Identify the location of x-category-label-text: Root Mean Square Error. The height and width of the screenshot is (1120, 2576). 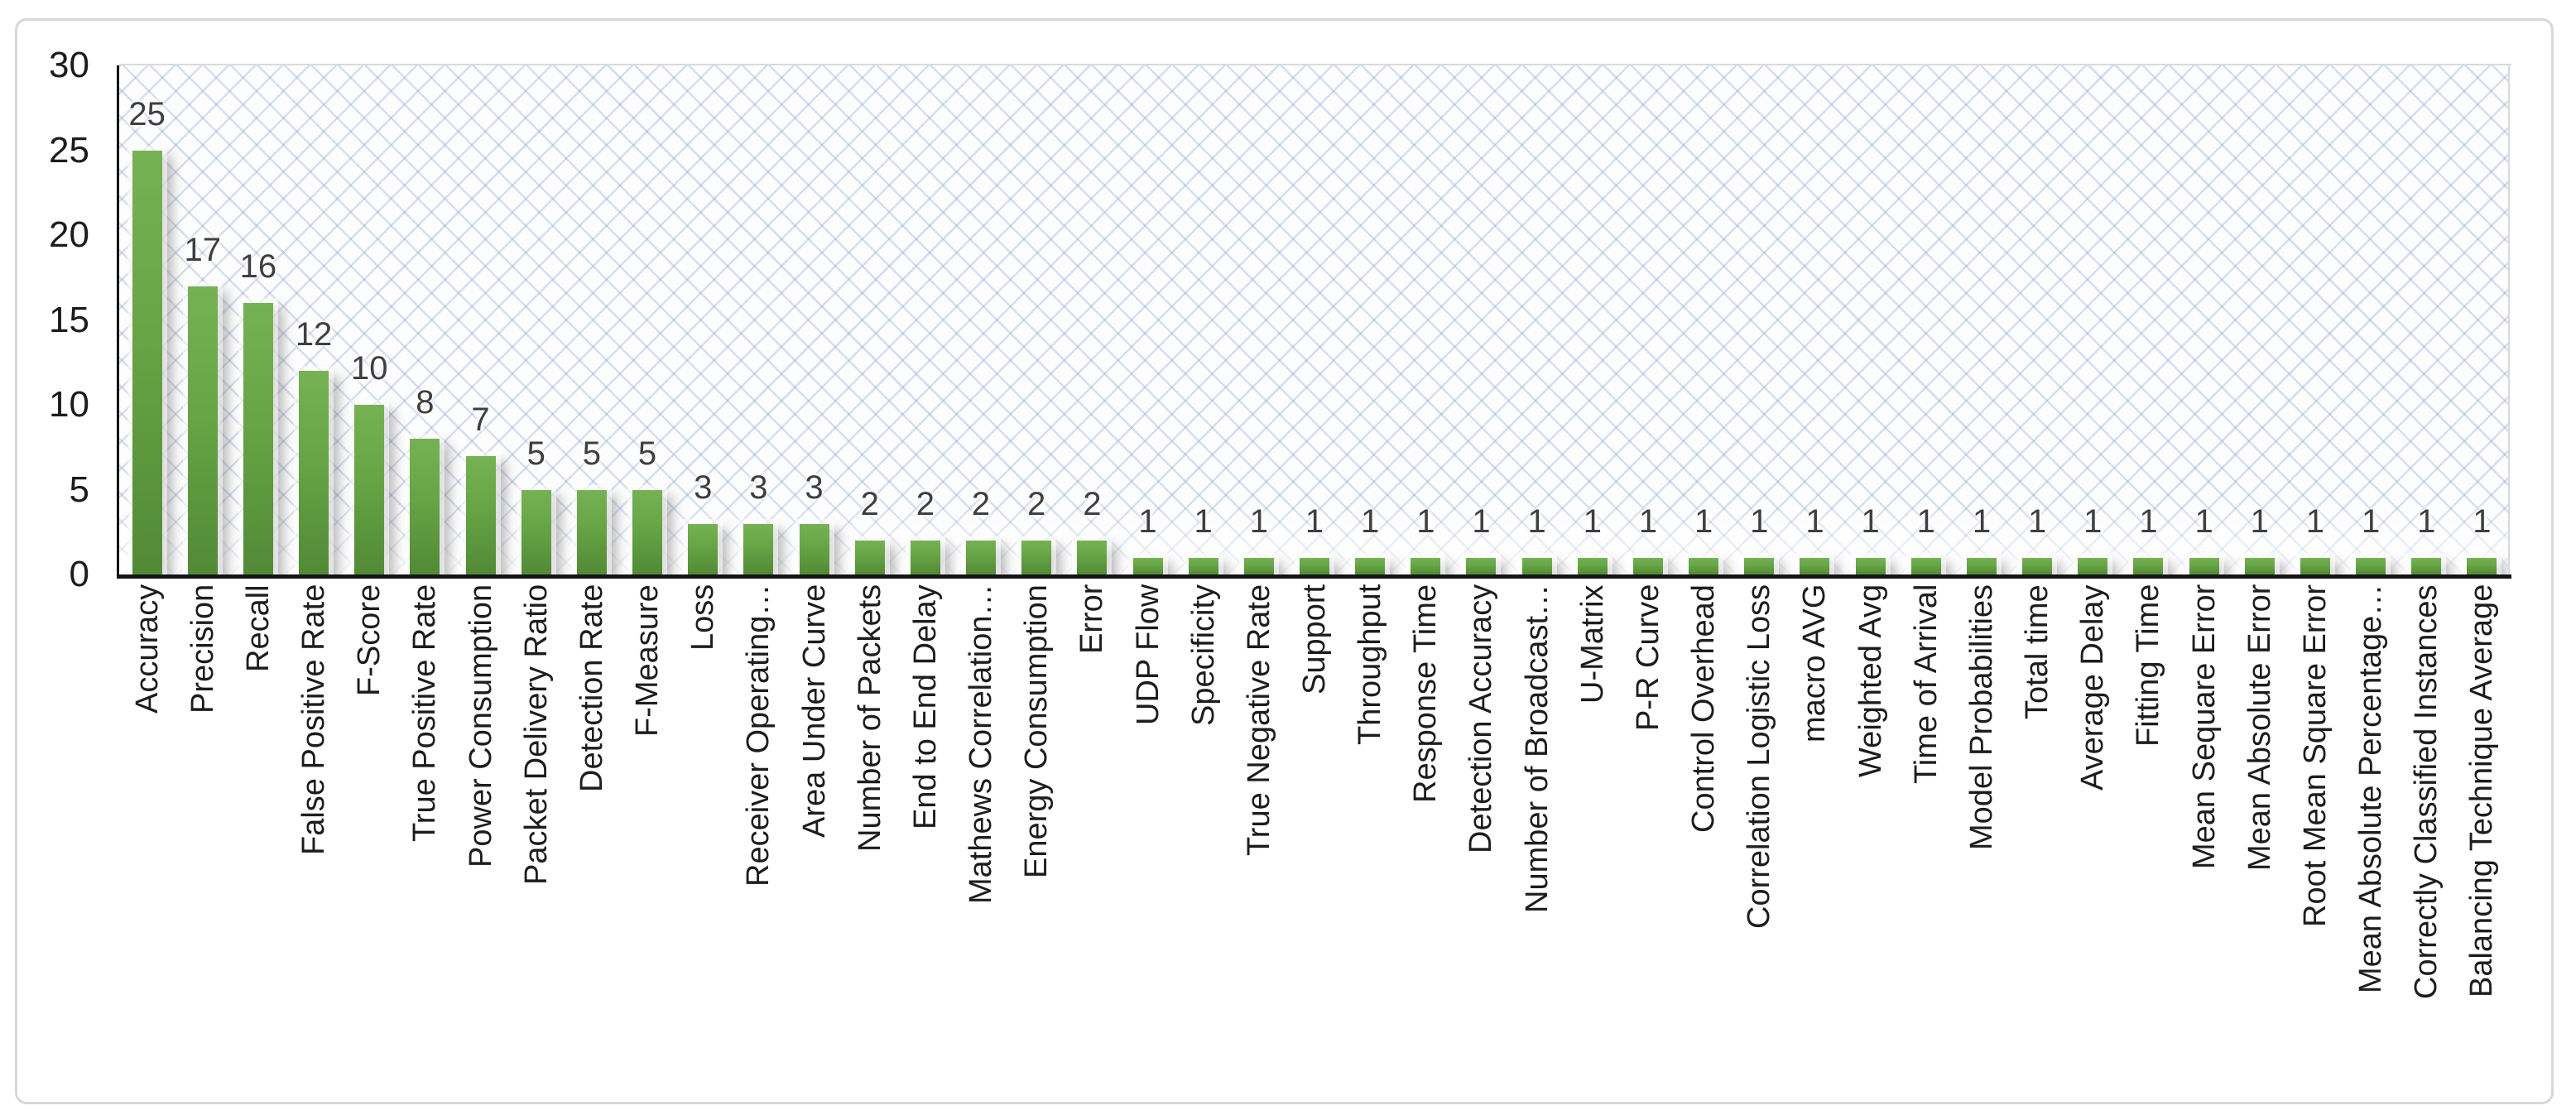
(2315, 755).